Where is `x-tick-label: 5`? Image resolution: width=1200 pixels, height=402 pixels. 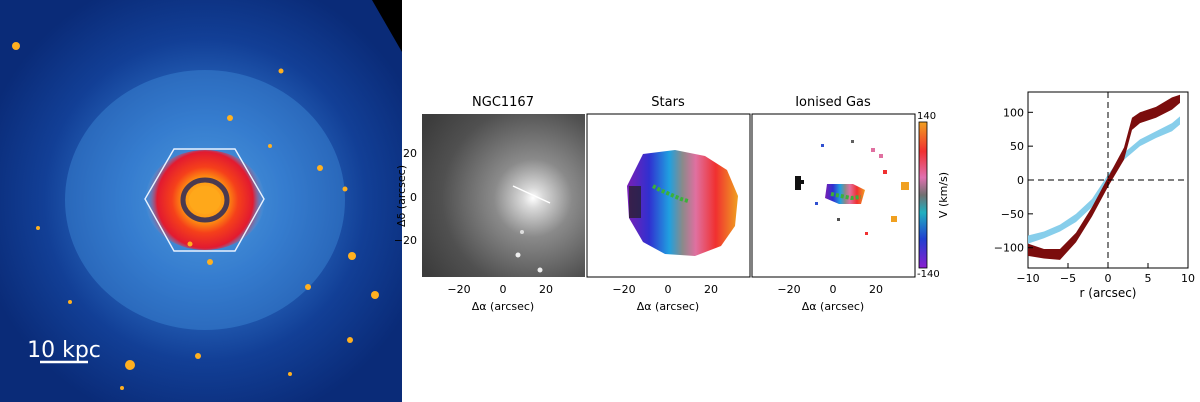
x-tick-label: 5 is located at coordinates (1148, 278).